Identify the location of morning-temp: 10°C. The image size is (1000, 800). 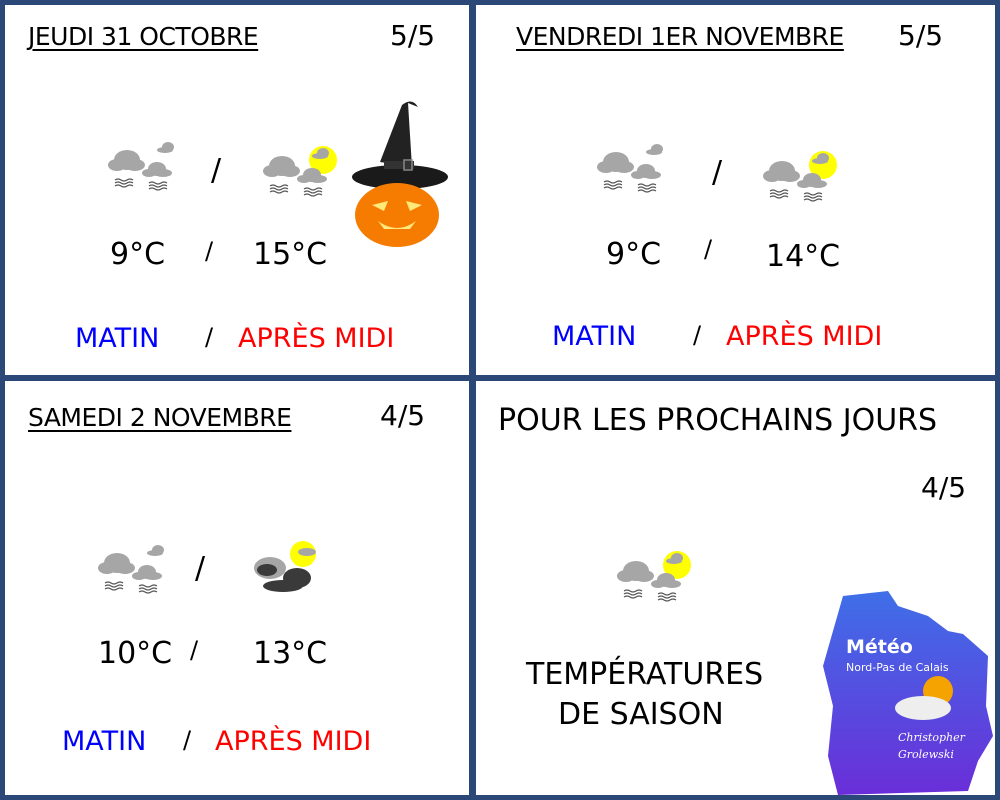
(135, 653).